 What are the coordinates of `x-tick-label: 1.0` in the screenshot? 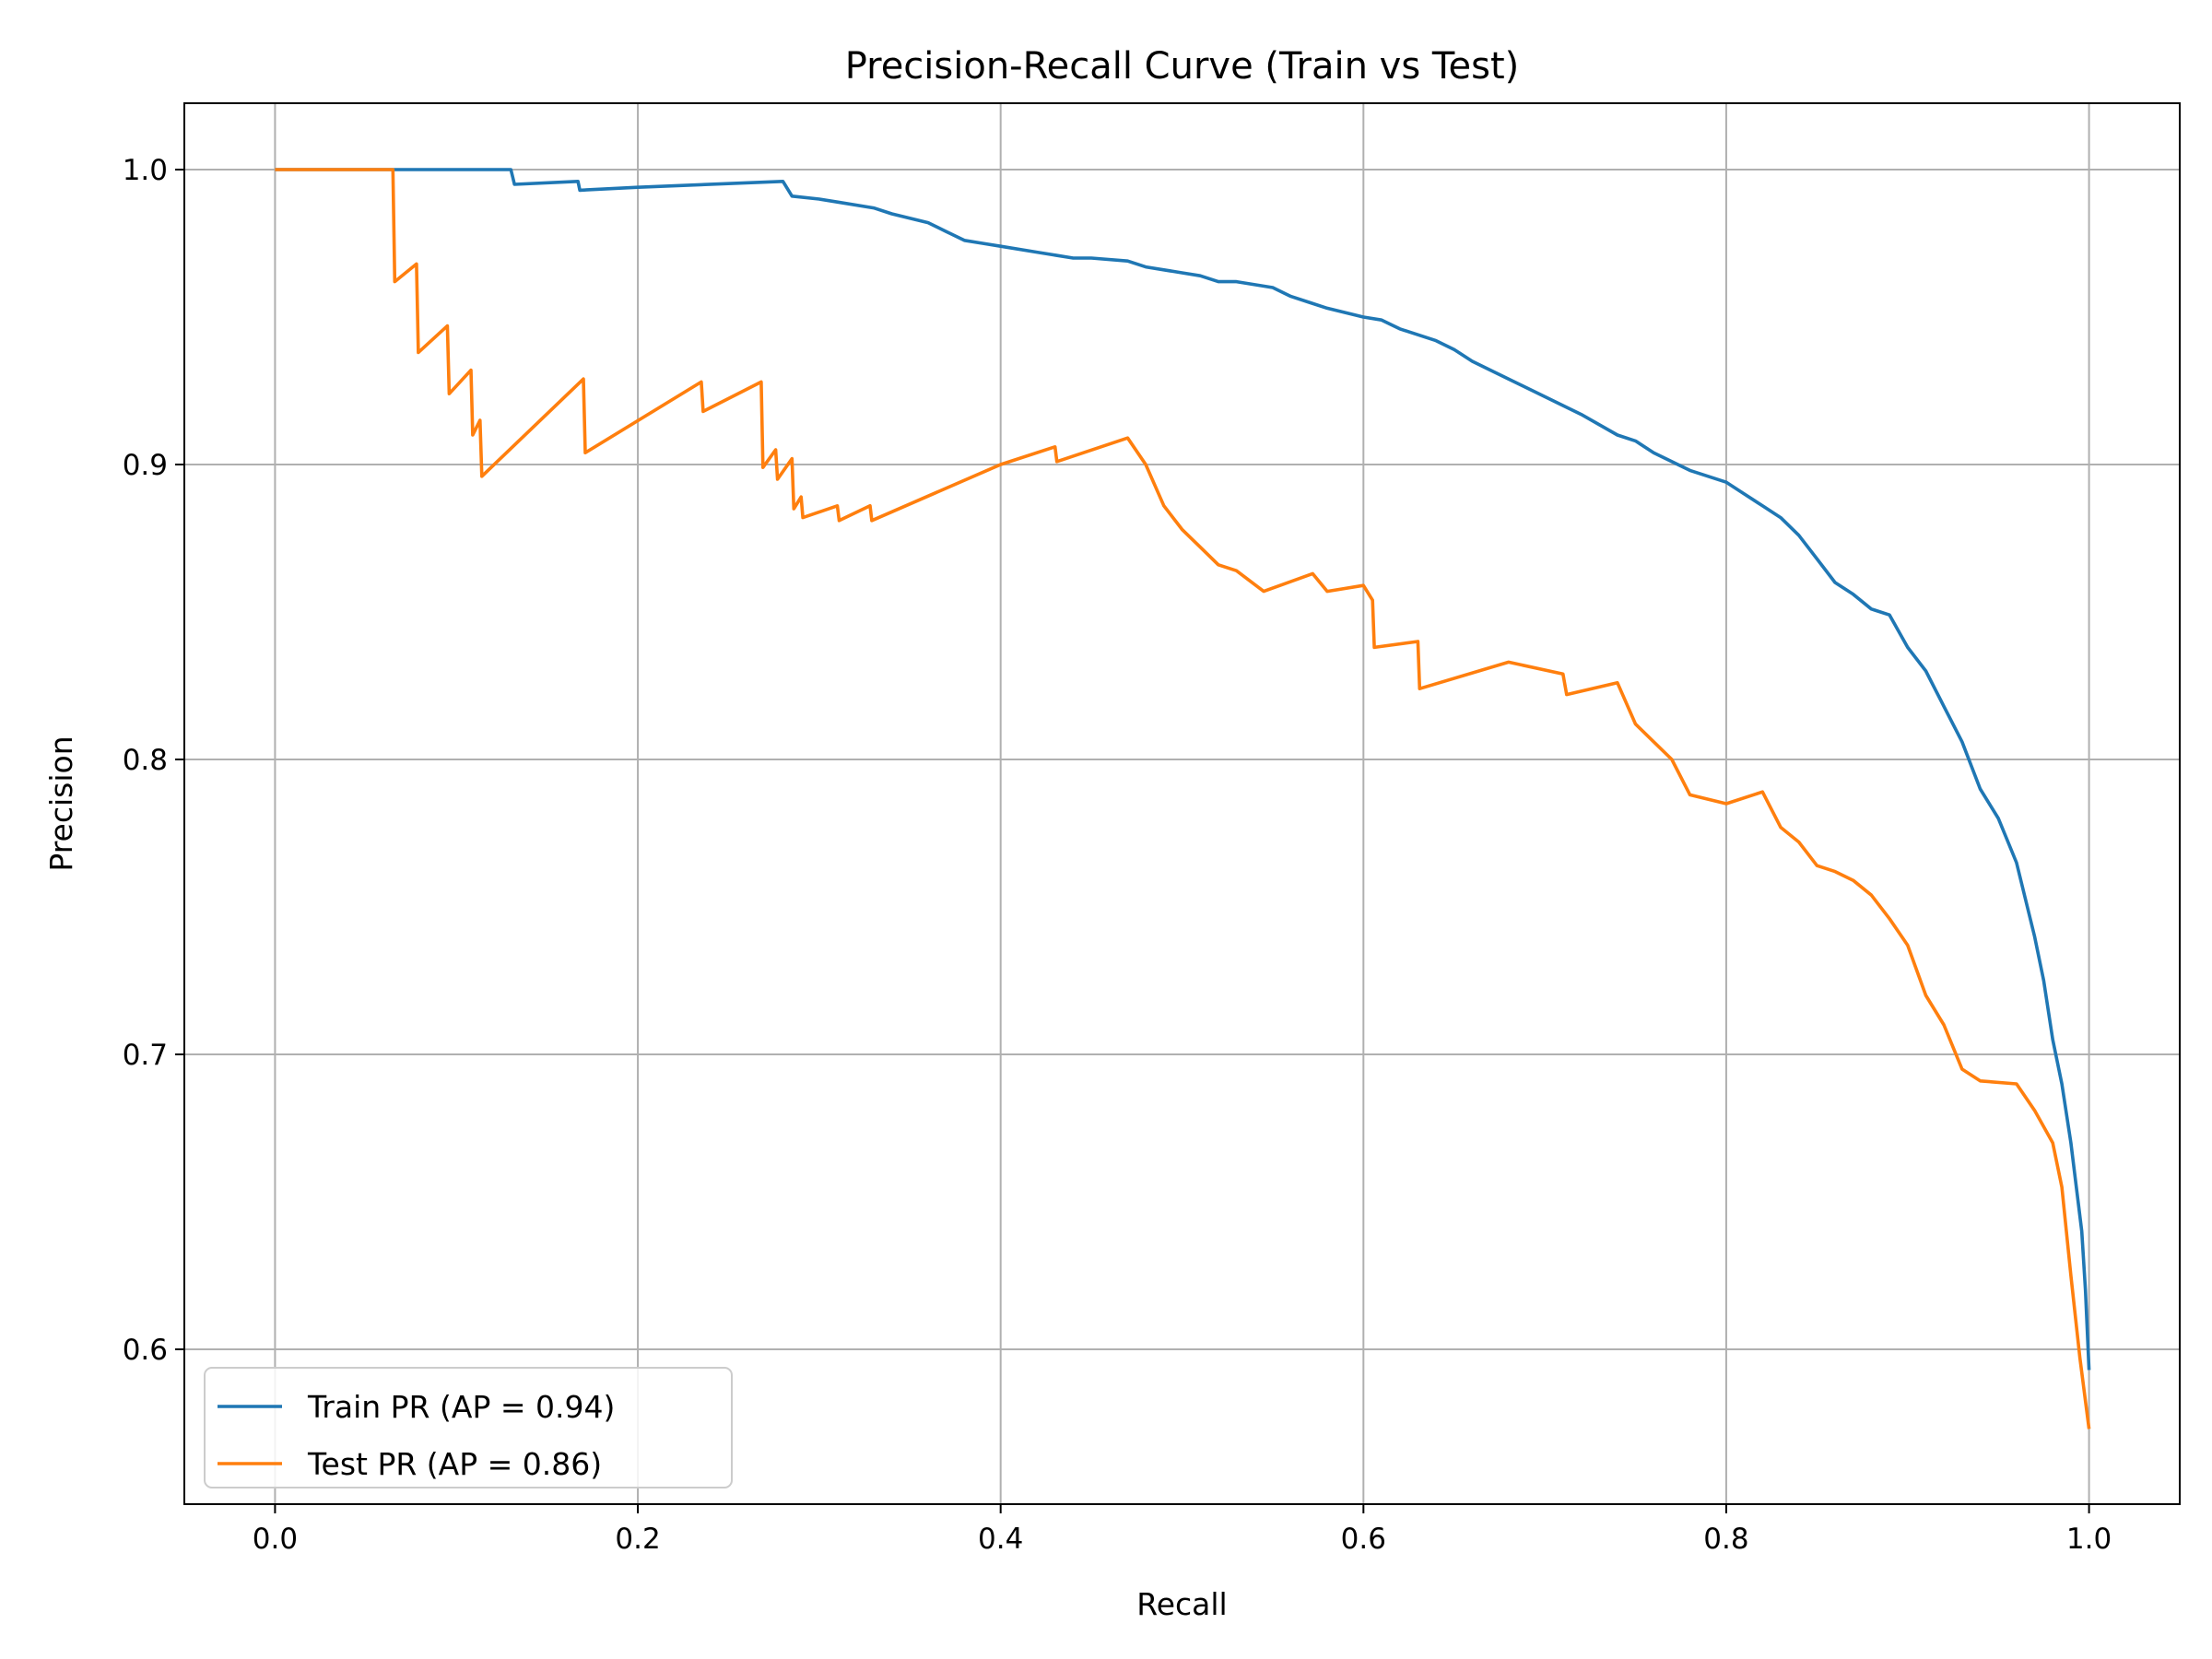 It's located at (2089, 1539).